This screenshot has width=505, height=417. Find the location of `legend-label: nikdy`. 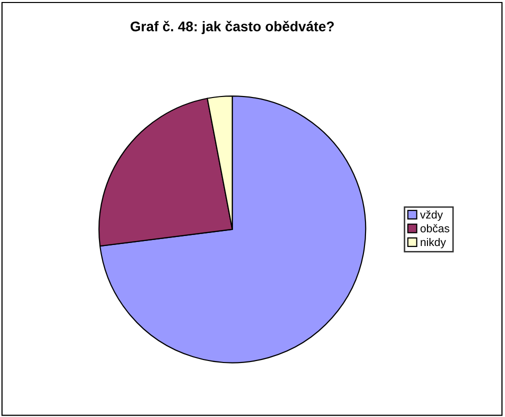

legend-label: nikdy is located at coordinates (433, 243).